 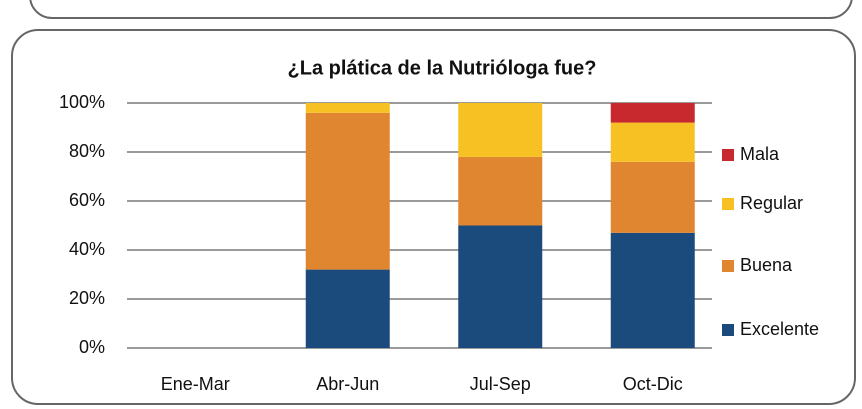 I want to click on x-tick-label: Abr-Jun, so click(x=347, y=384).